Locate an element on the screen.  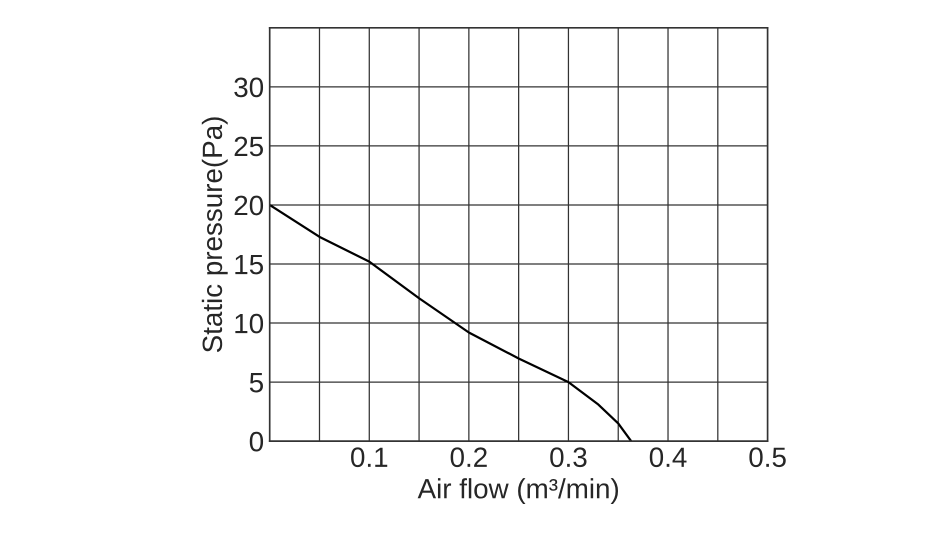
y-tick-label: 25 is located at coordinates (248, 146).